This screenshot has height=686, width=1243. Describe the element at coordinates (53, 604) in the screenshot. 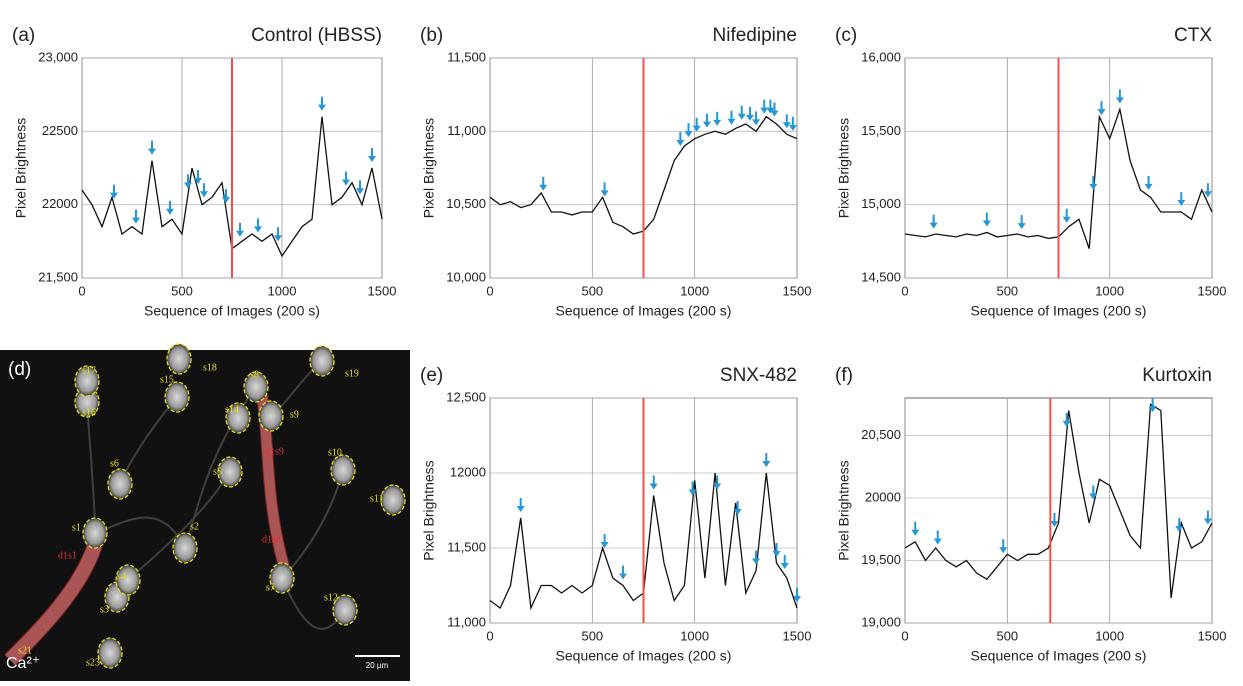

I see `dendrite-outline` at that location.